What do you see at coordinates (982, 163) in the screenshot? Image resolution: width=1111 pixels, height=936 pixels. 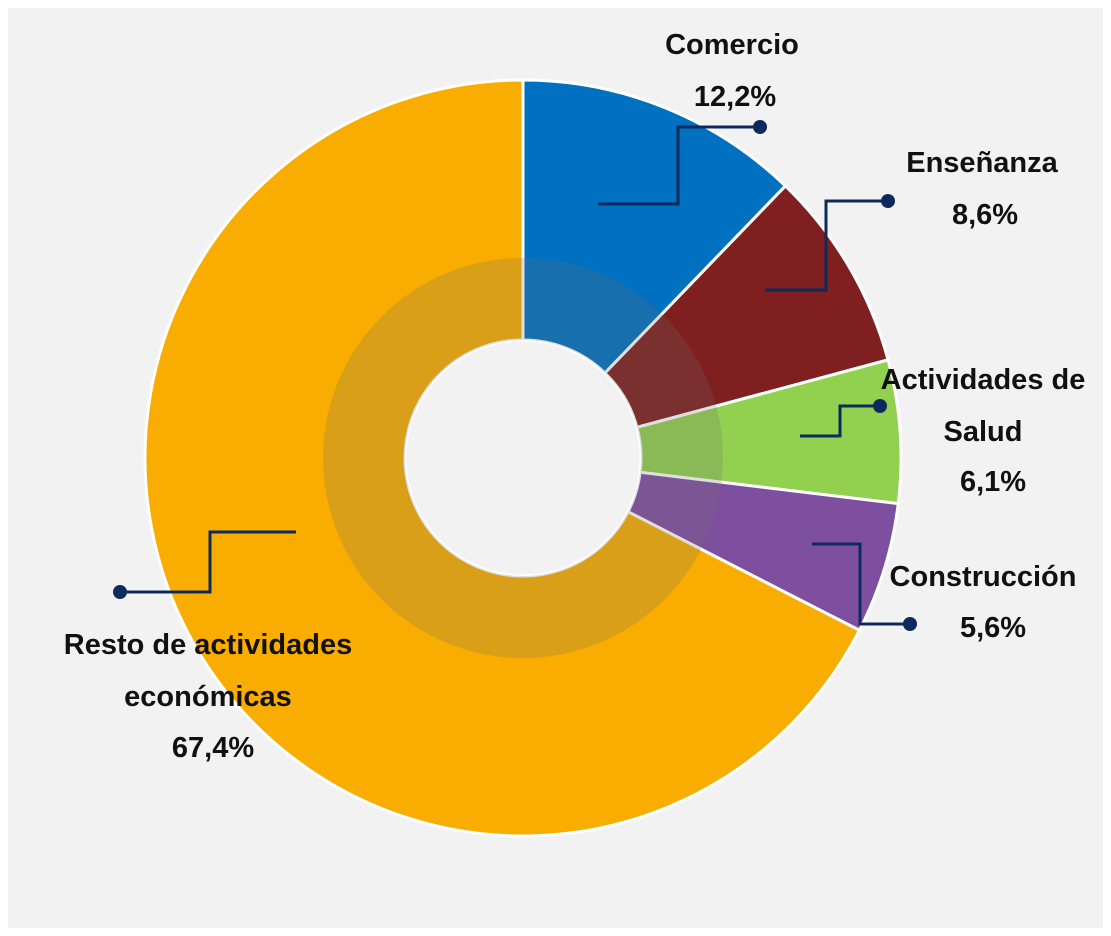 I see `category-label: Enseñanza` at bounding box center [982, 163].